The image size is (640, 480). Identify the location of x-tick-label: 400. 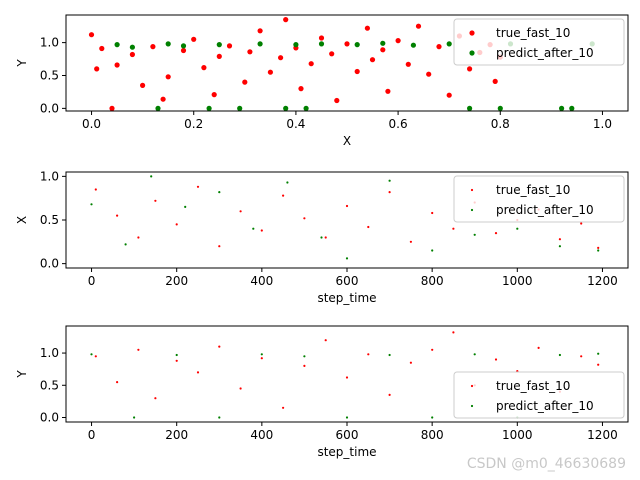
(261, 281).